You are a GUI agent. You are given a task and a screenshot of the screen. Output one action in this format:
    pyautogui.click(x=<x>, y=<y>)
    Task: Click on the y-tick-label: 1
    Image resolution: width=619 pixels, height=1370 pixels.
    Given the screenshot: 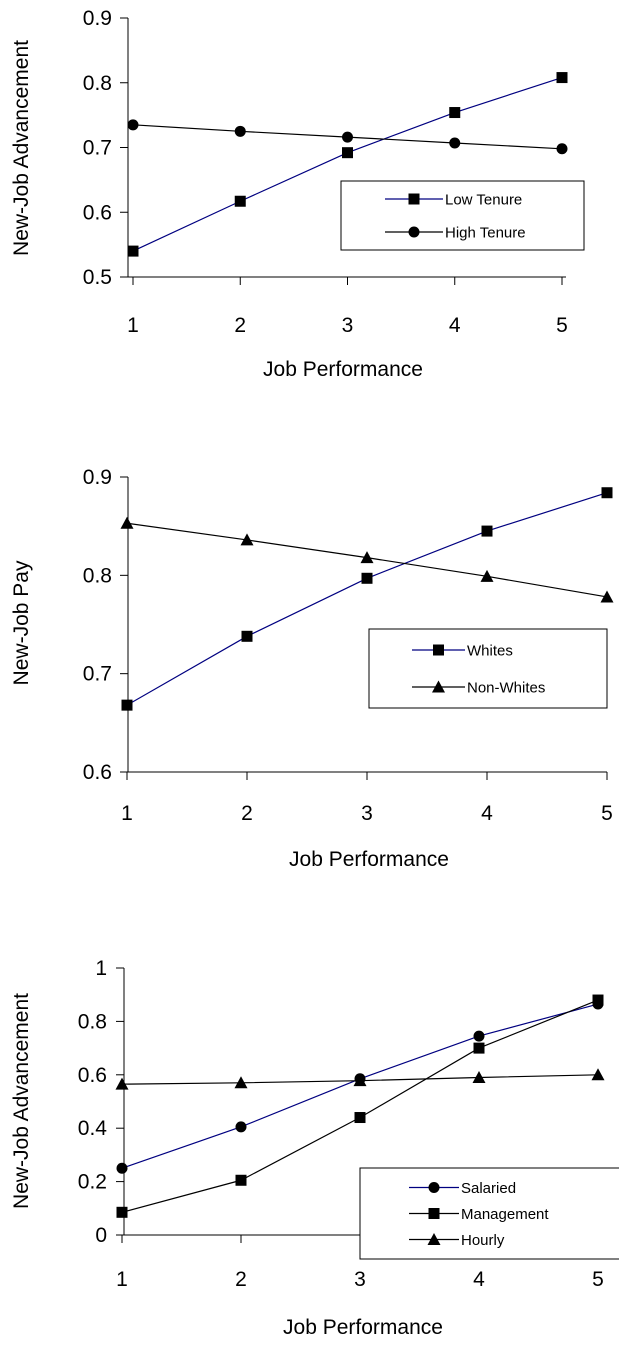 What is the action you would take?
    pyautogui.click(x=101, y=968)
    